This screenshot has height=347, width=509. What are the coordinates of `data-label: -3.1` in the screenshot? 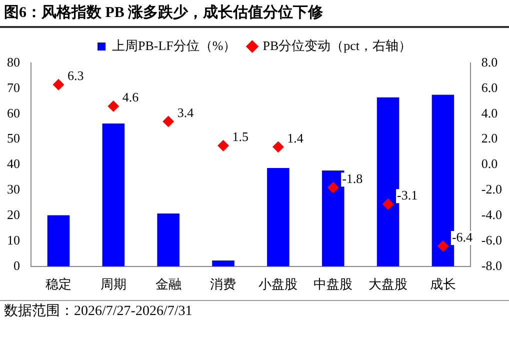 It's located at (407, 195).